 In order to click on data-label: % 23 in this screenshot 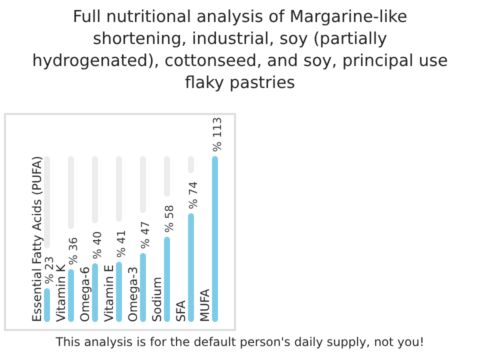, I will do `click(49, 270)`.